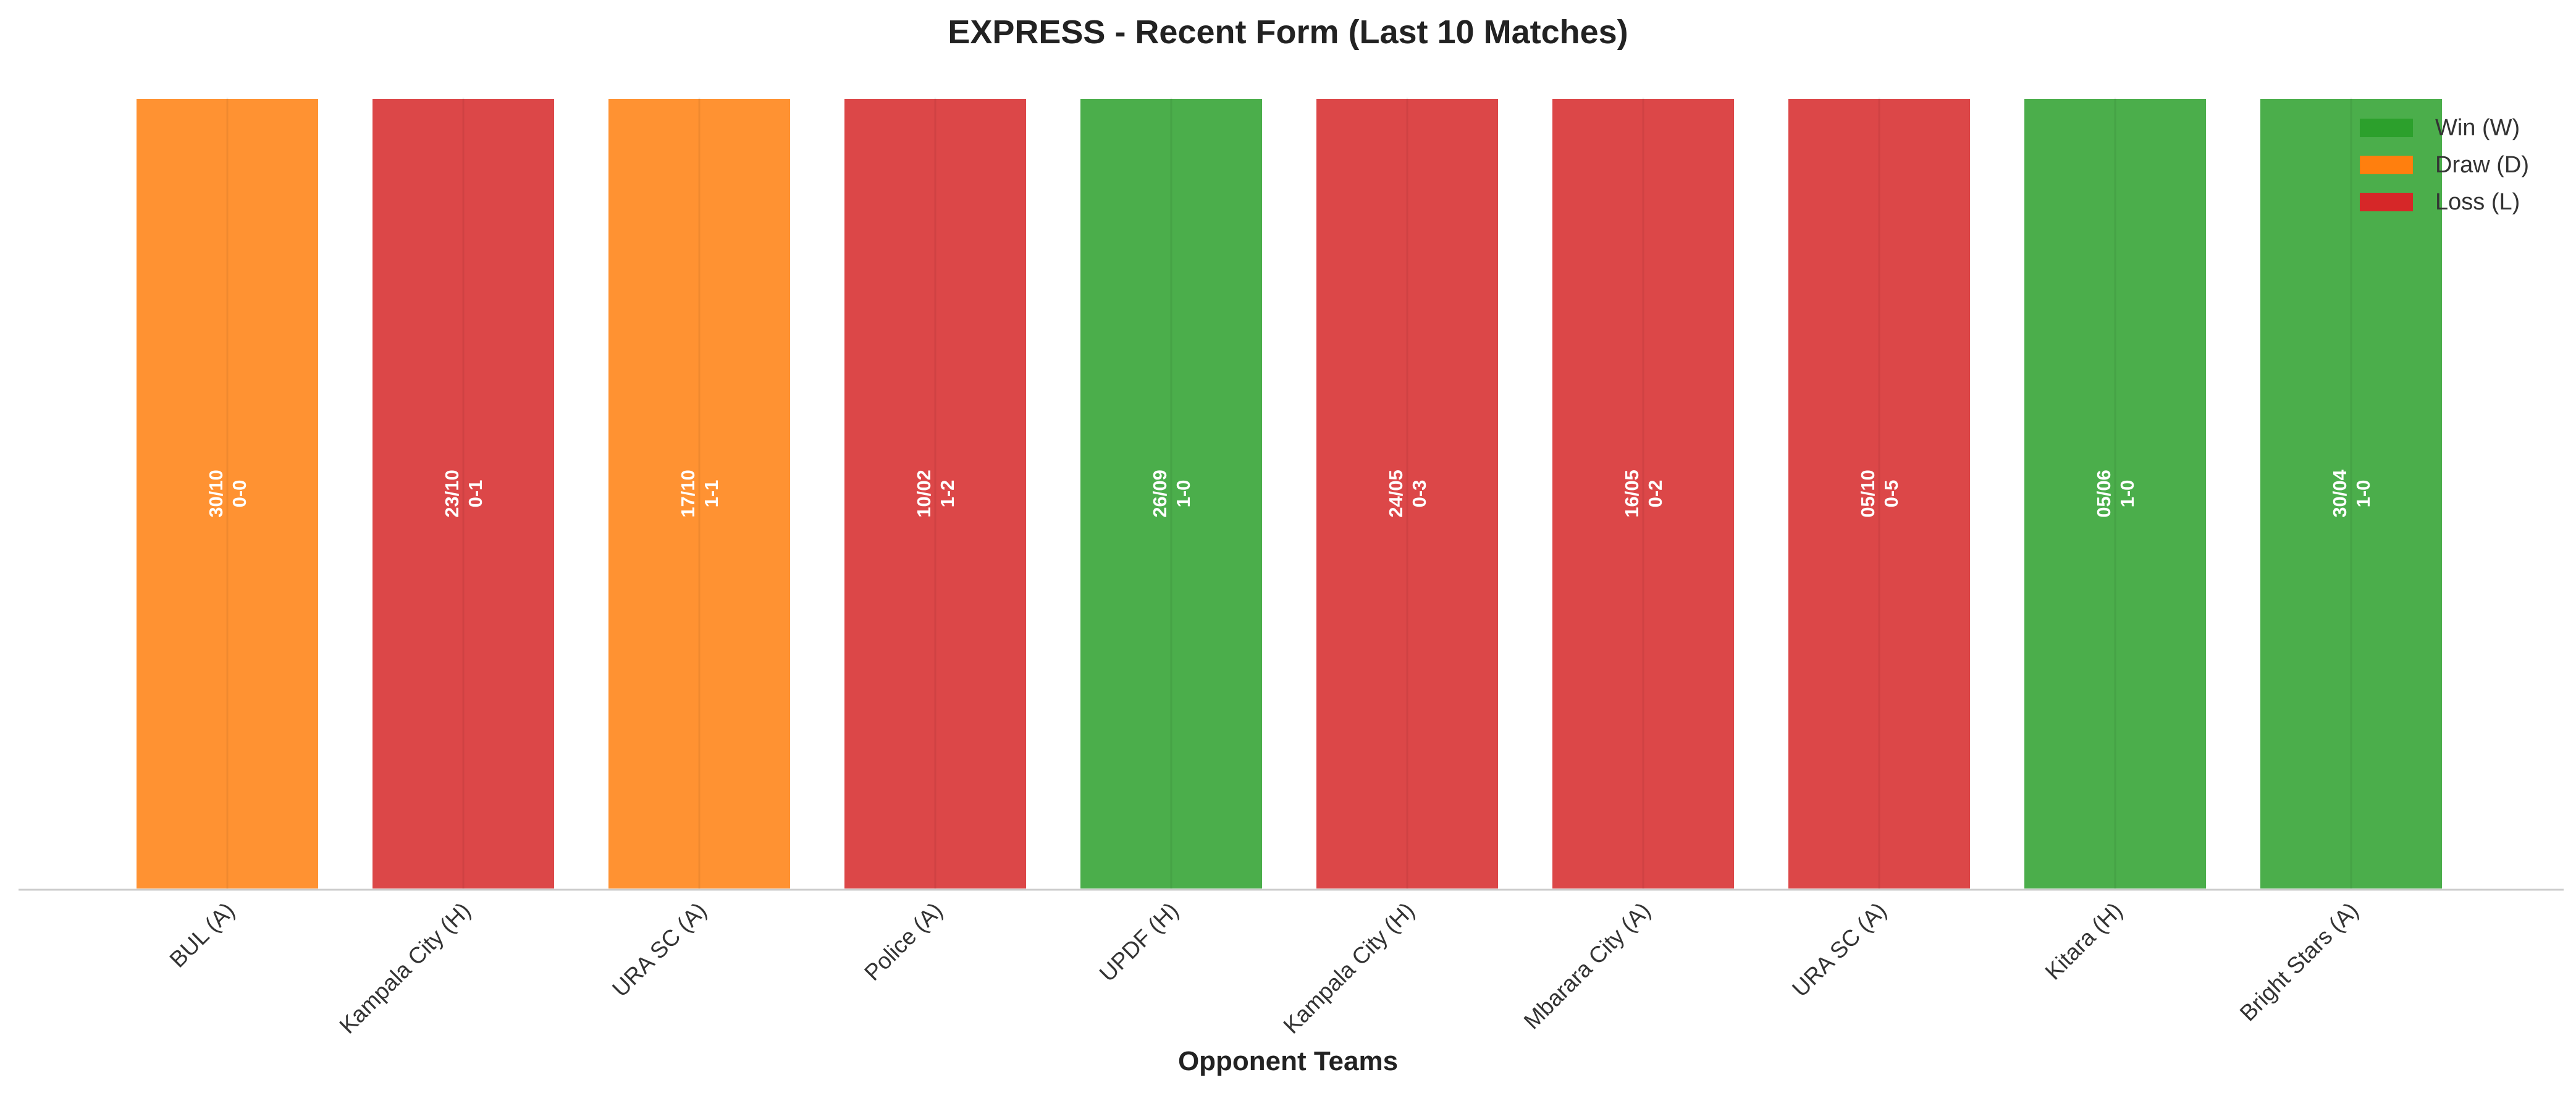  Describe the element at coordinates (688, 494) in the screenshot. I see `bar-date-label: 17/10` at that location.